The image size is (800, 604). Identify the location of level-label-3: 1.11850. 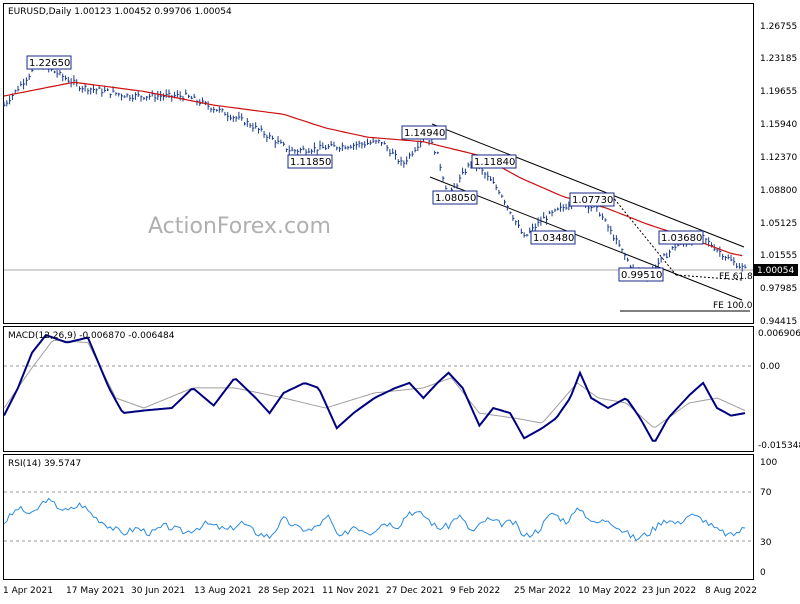
(310, 162).